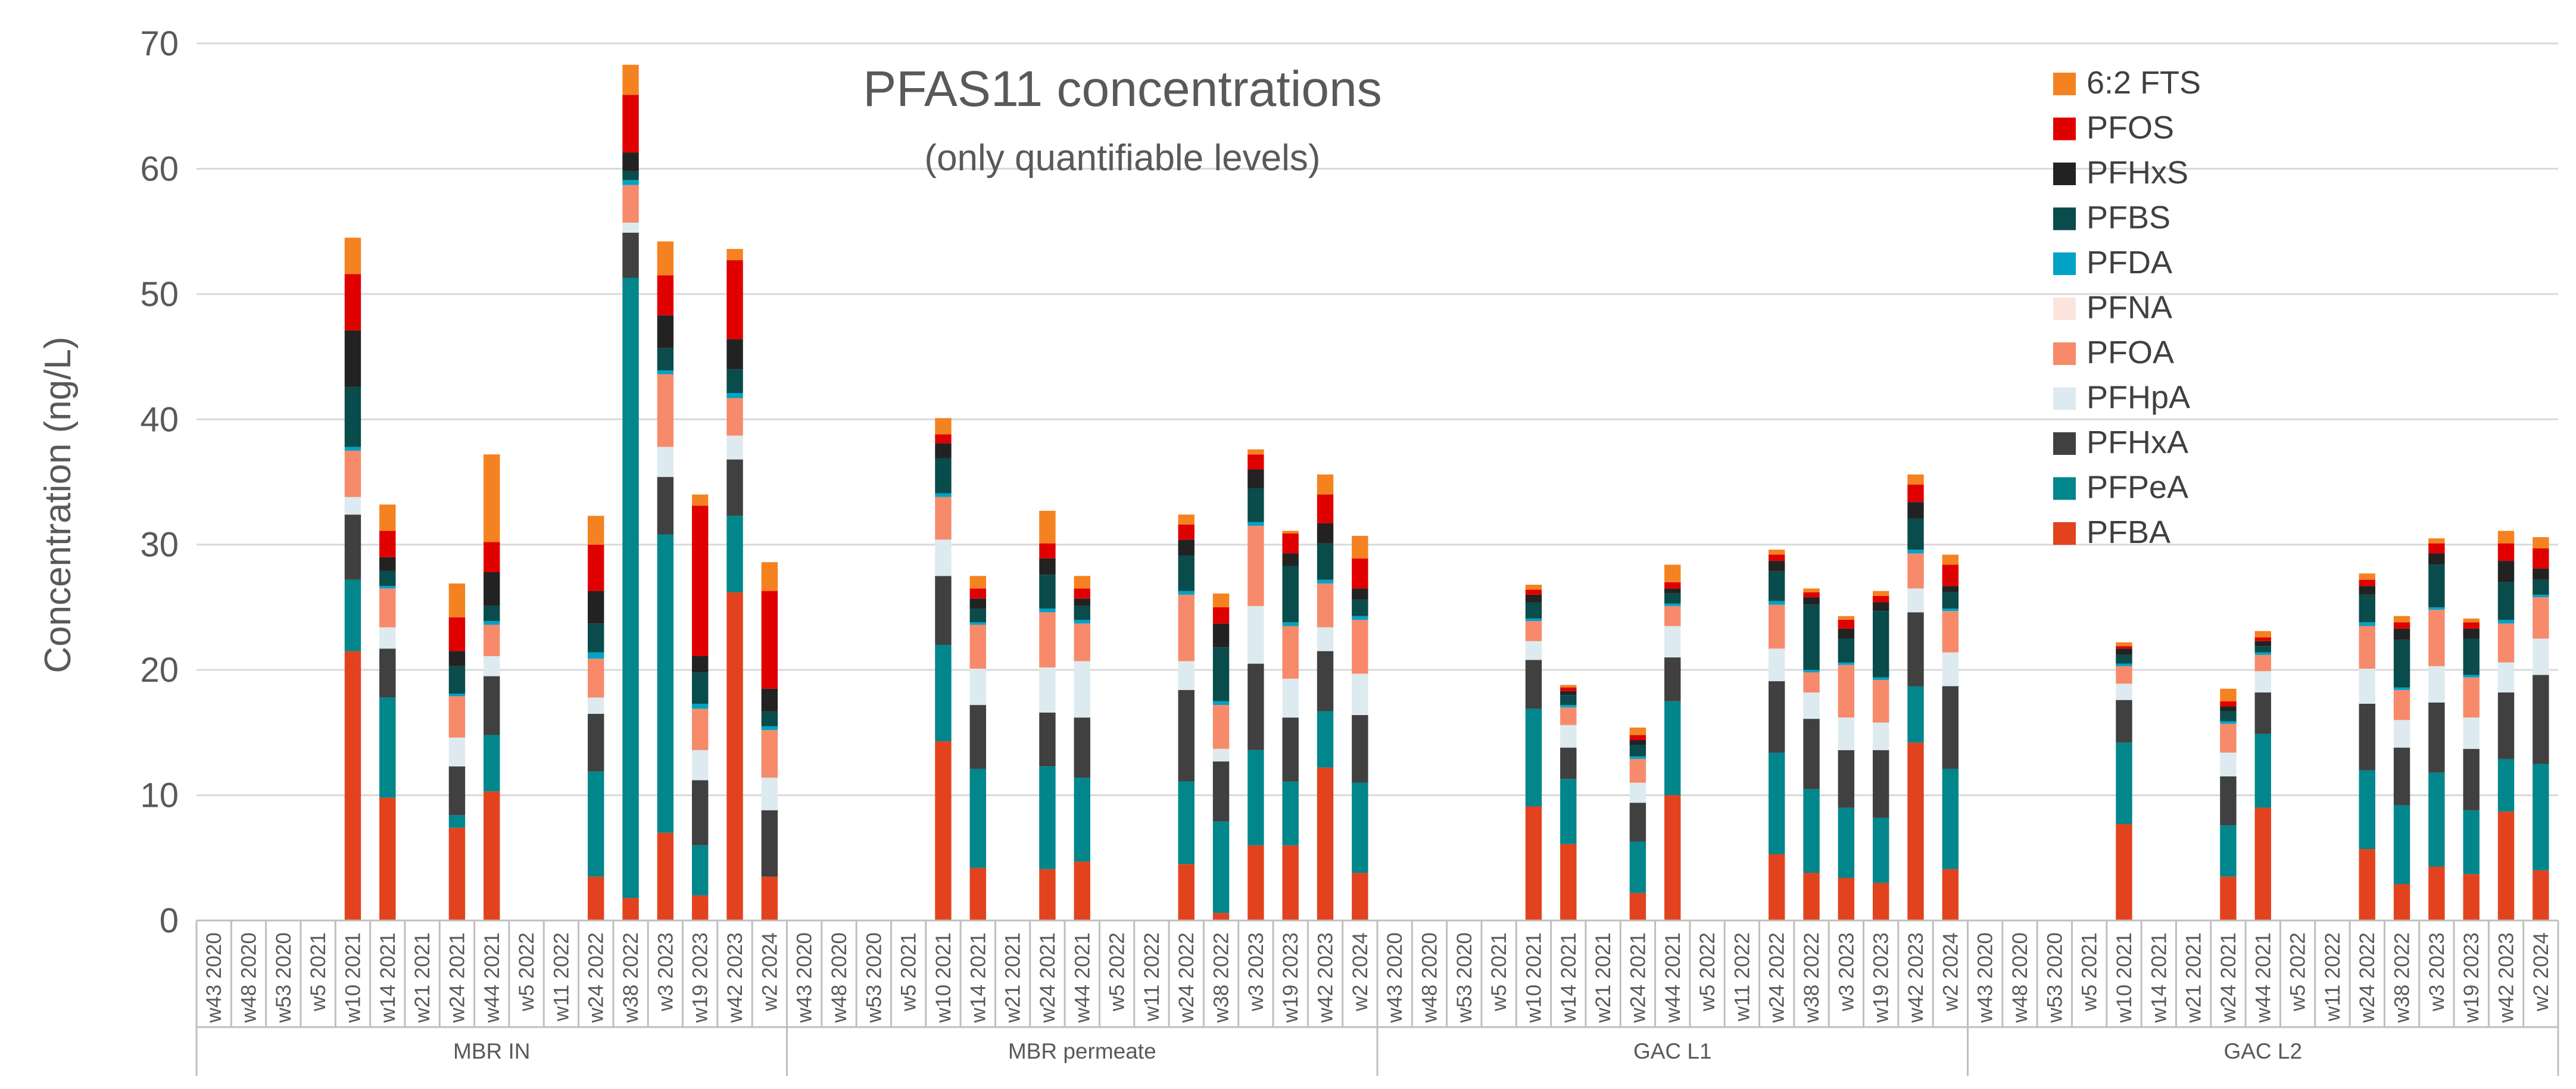  What do you see at coordinates (2158, 978) in the screenshot?
I see `x-tick-label: w14 2021` at bounding box center [2158, 978].